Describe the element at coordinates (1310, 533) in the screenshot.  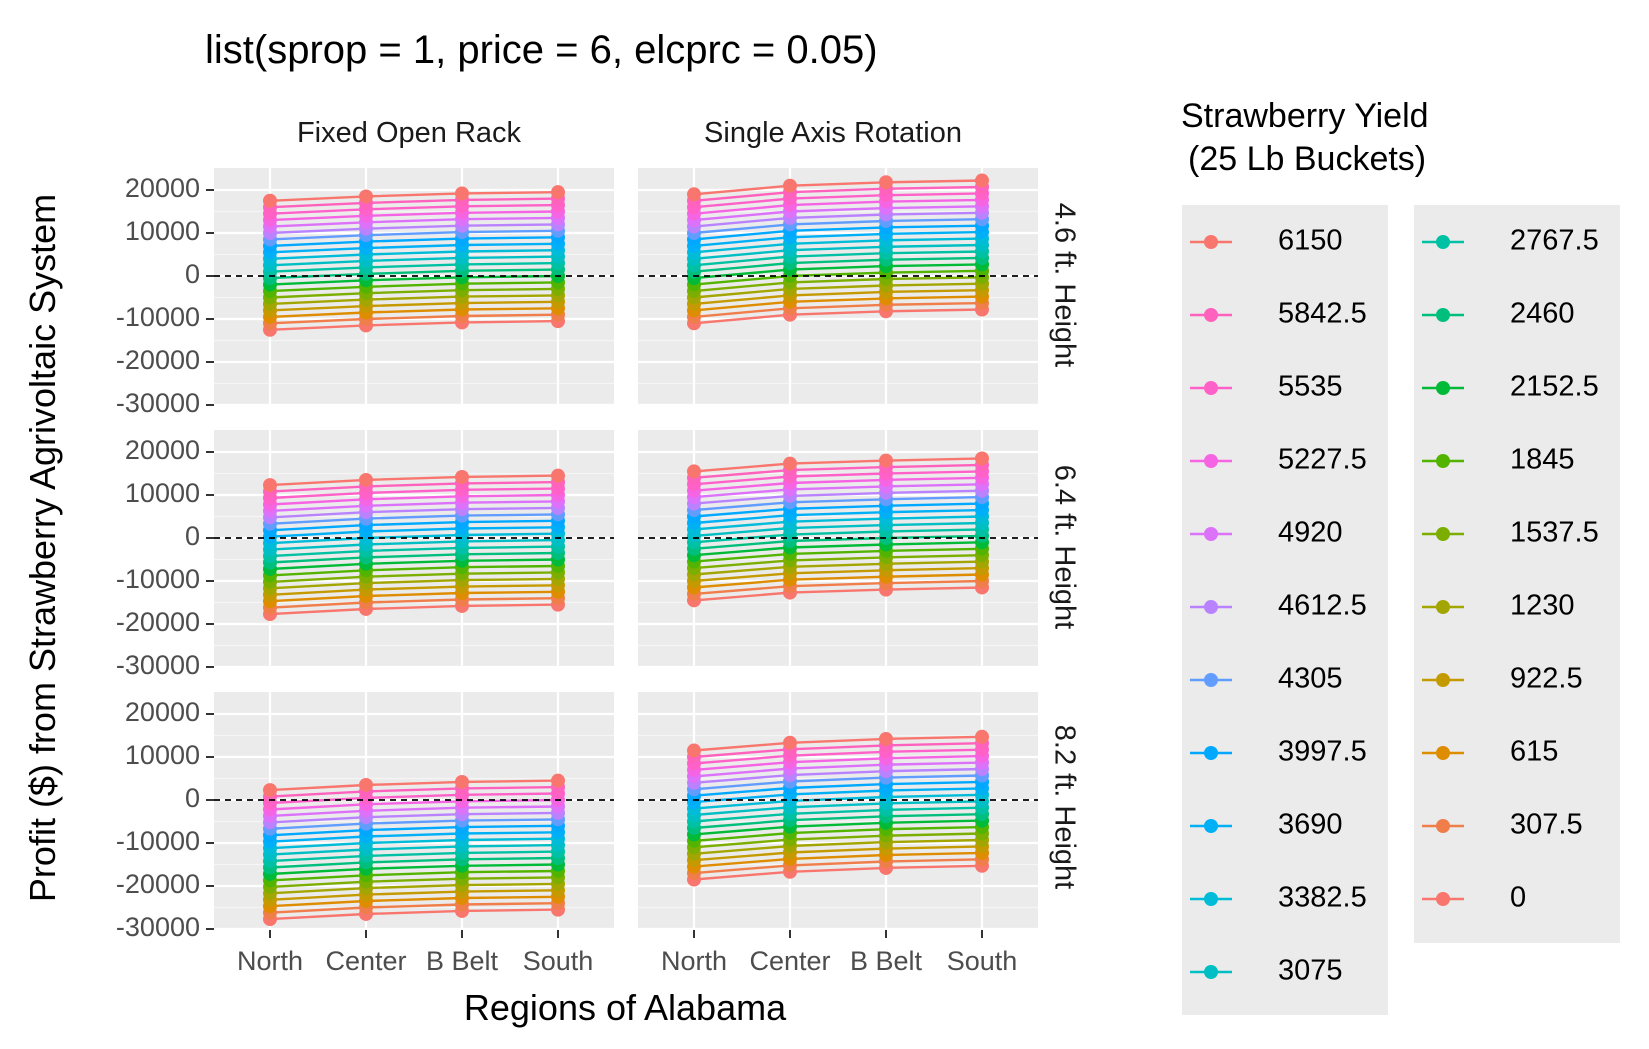
I see `legend-label: 4920` at that location.